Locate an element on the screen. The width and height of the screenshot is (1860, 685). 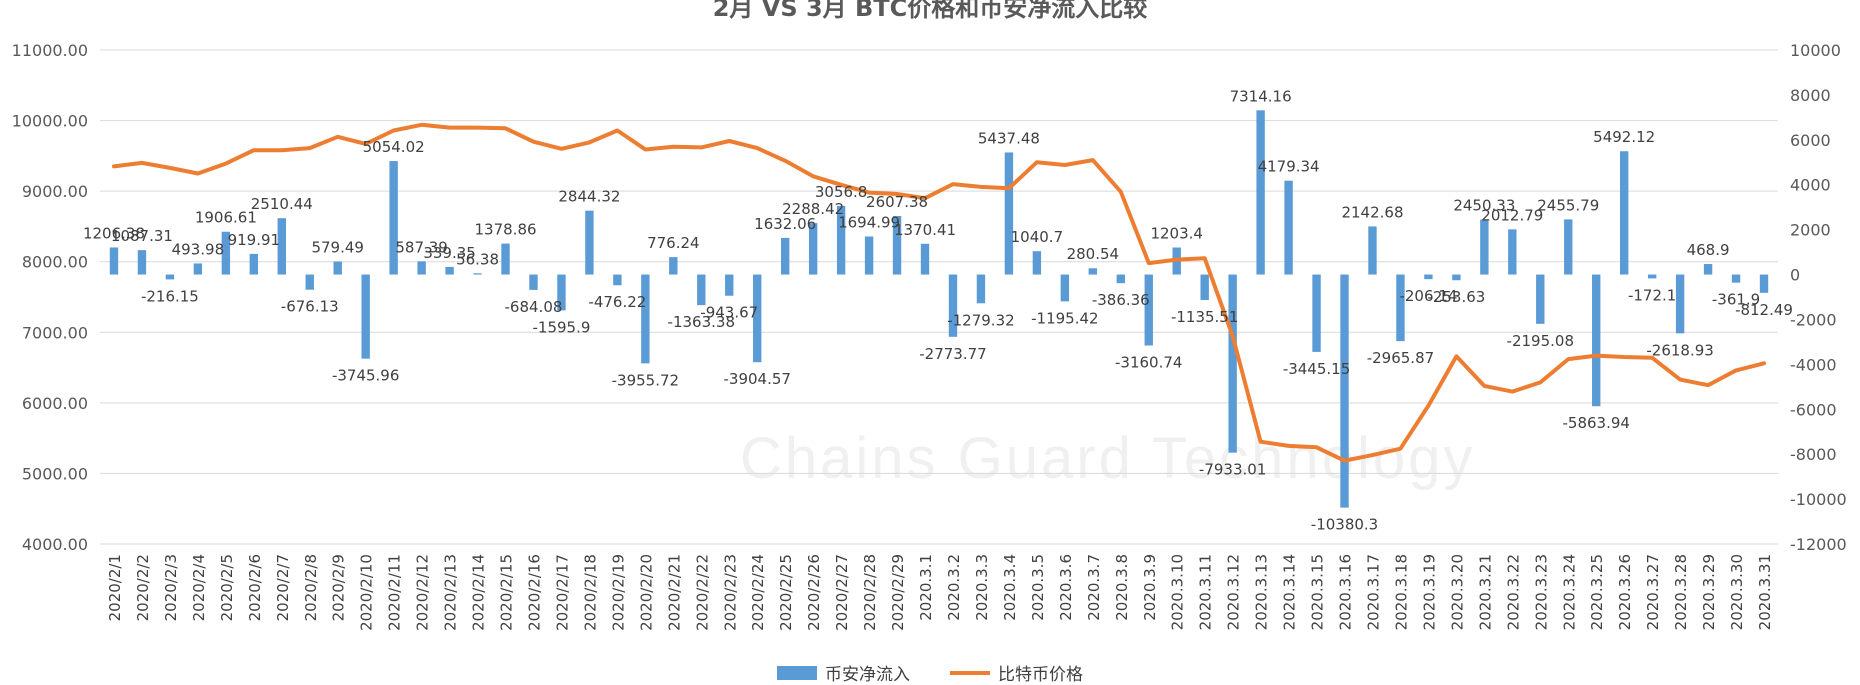
data-label: 1632.06 is located at coordinates (785, 224).